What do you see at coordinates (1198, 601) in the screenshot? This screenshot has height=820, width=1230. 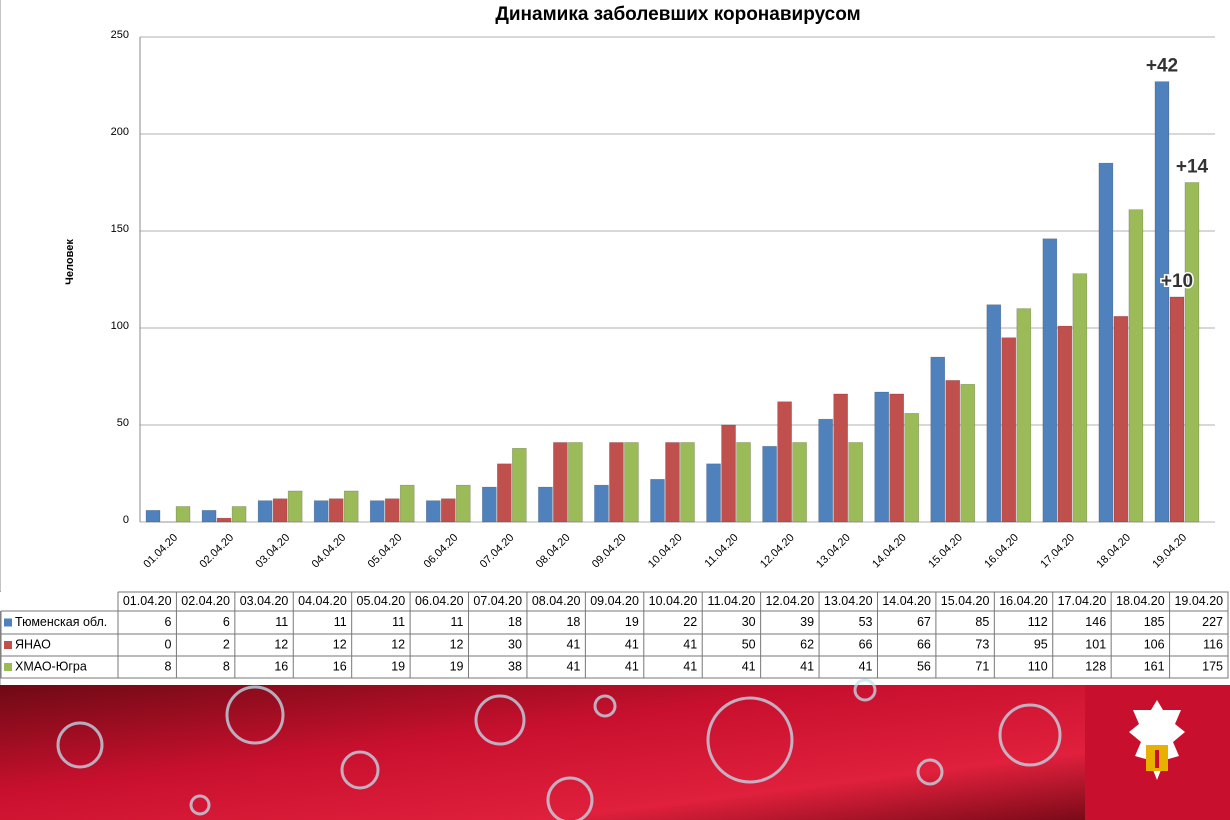 I see `table-header: 19.04.20` at bounding box center [1198, 601].